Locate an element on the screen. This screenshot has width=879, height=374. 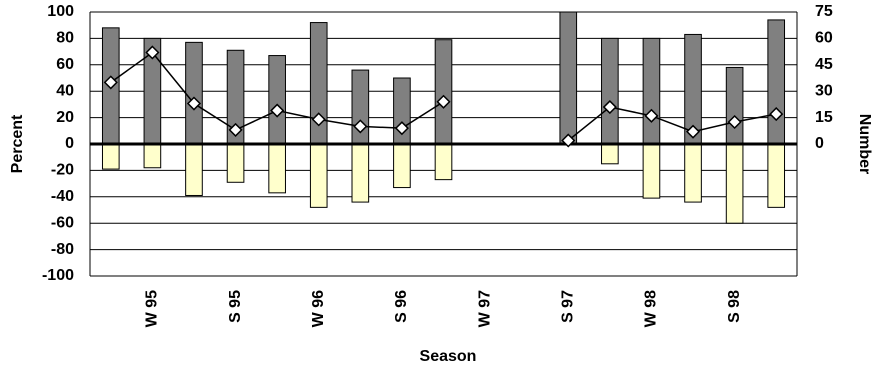
y2-tick-label: 45 is located at coordinates (824, 64).